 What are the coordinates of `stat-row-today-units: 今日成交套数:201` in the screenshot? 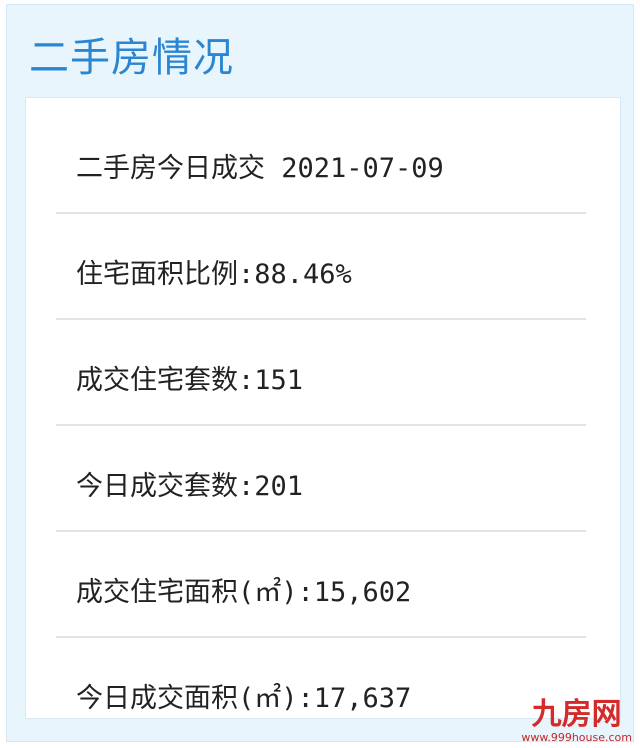 It's located at (321, 479).